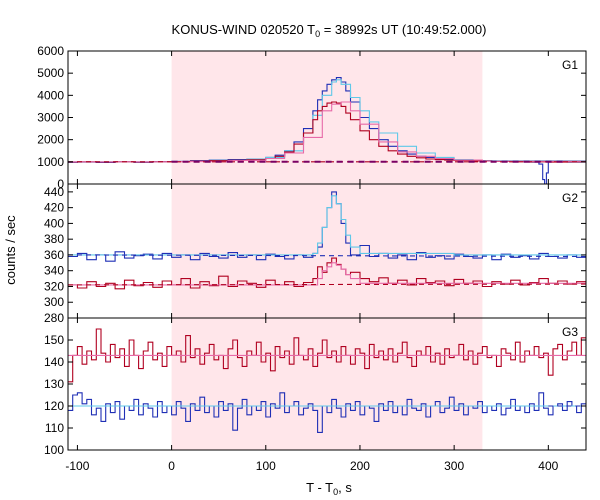 The image size is (600, 500). I want to click on x-tick-label: 0, so click(171, 466).